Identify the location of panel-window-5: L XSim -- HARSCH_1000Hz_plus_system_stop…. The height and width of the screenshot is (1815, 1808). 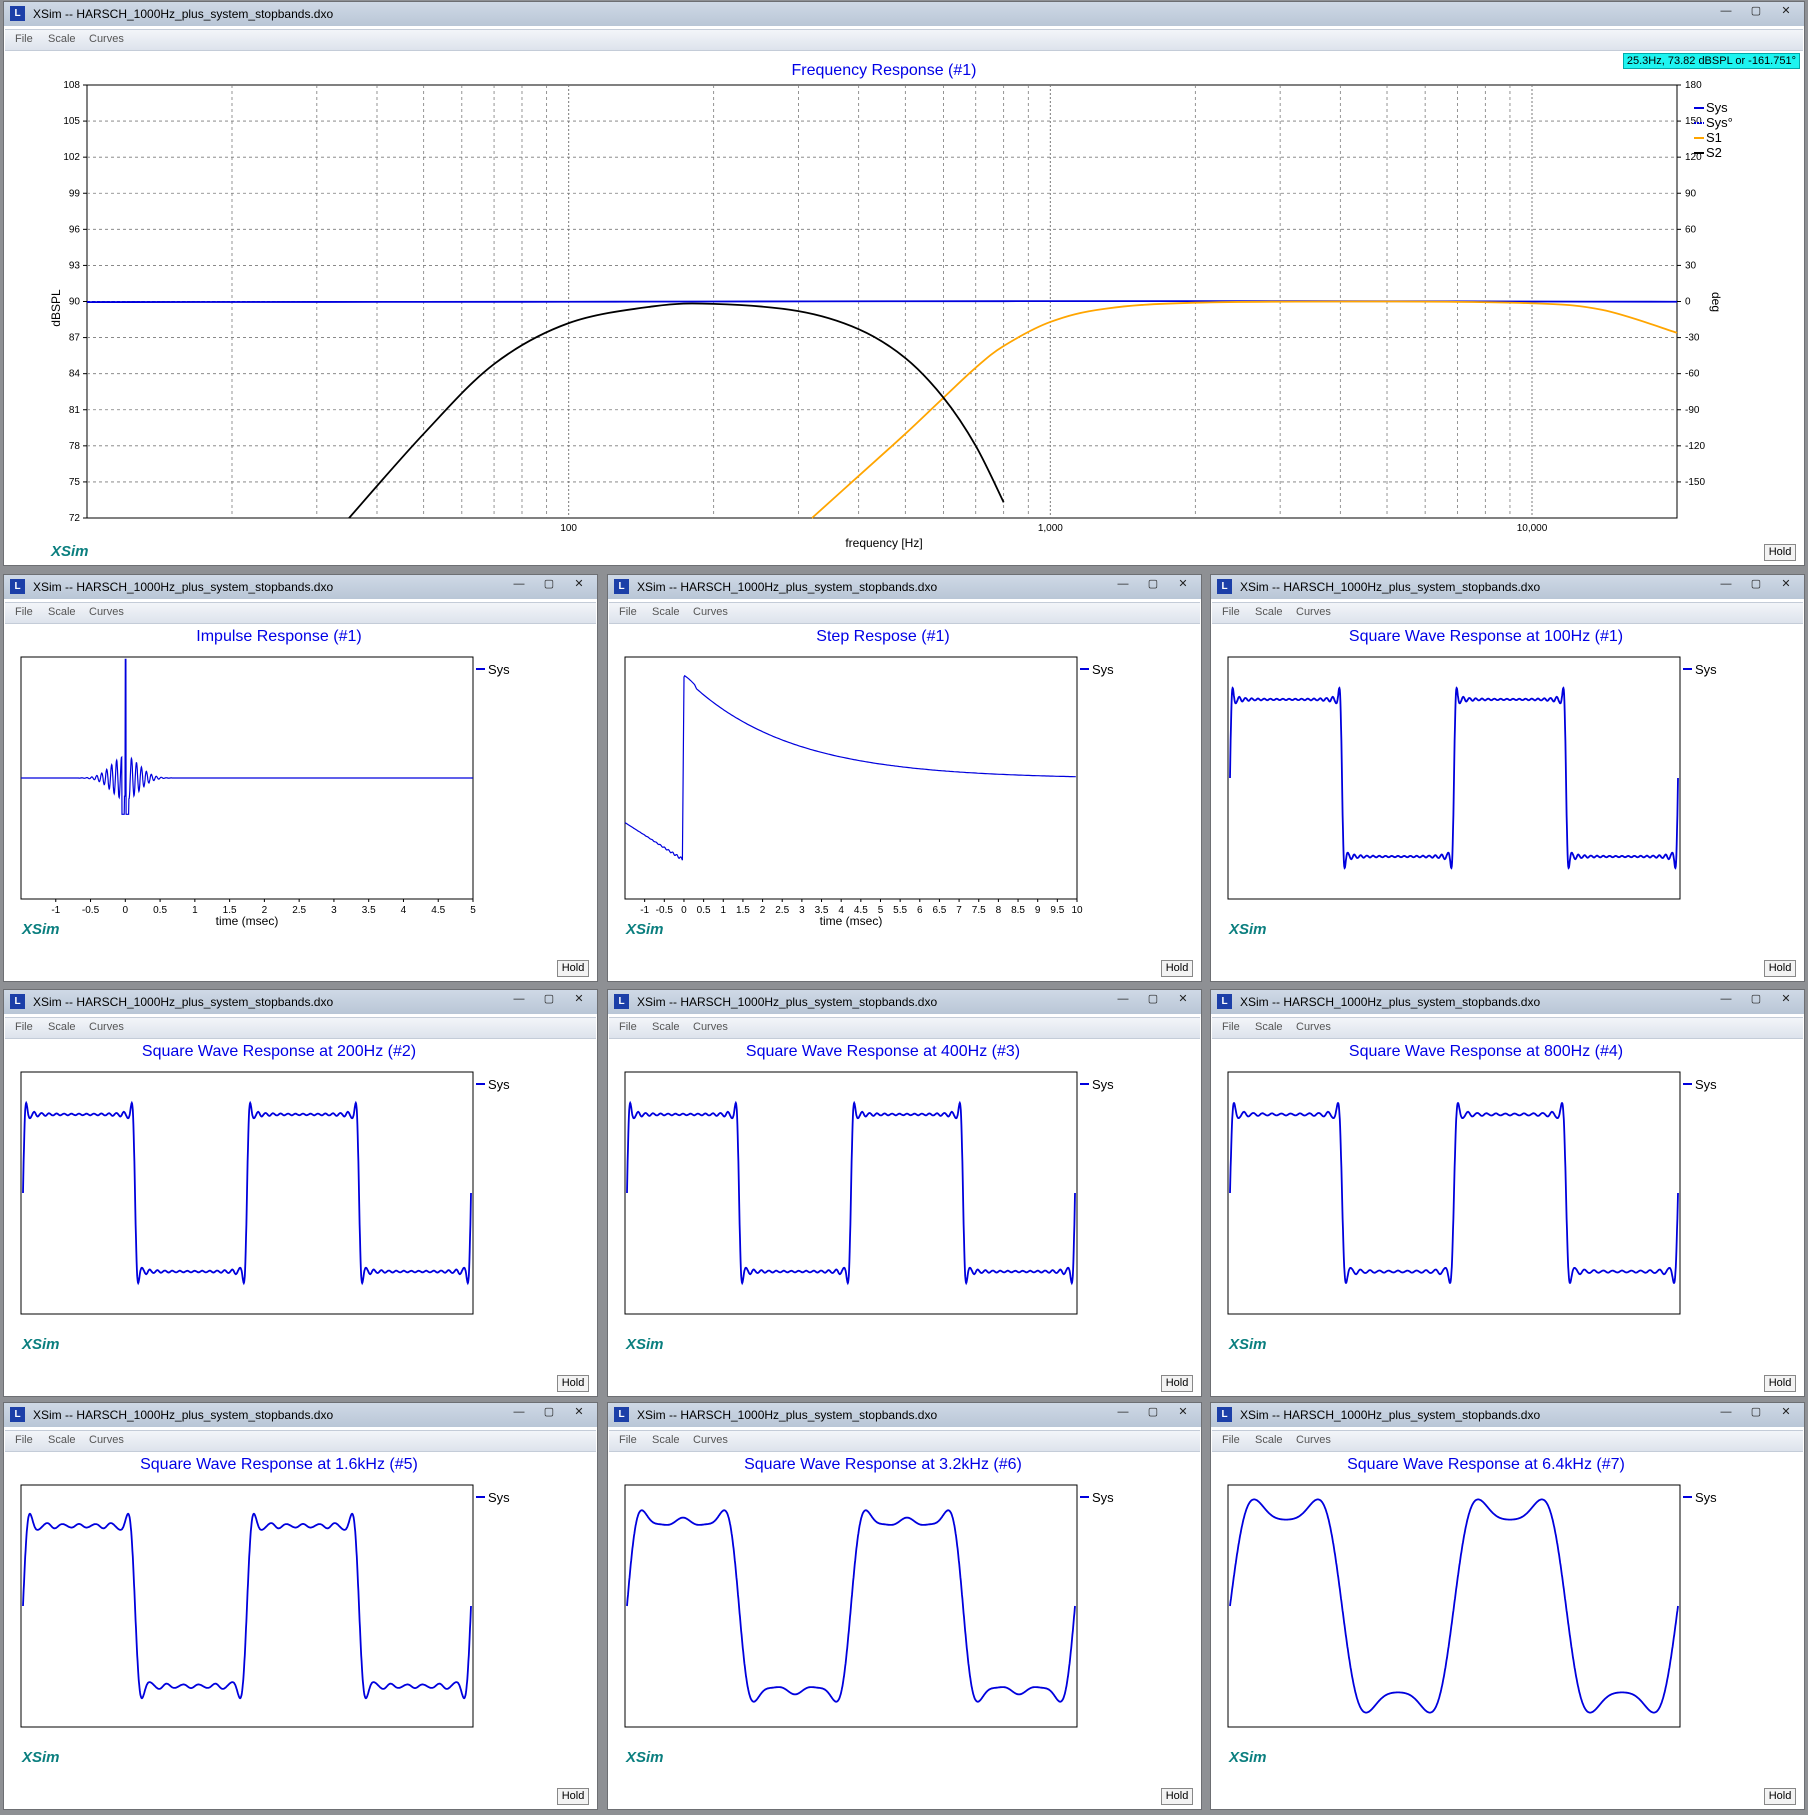
(904, 1193).